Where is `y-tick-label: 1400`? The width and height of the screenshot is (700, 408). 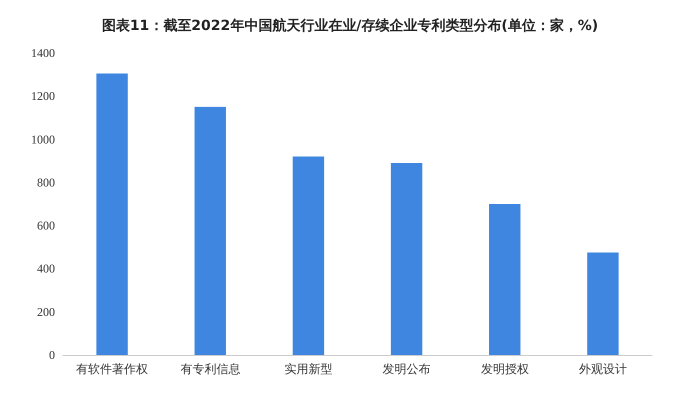
y-tick-label: 1400 is located at coordinates (43, 53).